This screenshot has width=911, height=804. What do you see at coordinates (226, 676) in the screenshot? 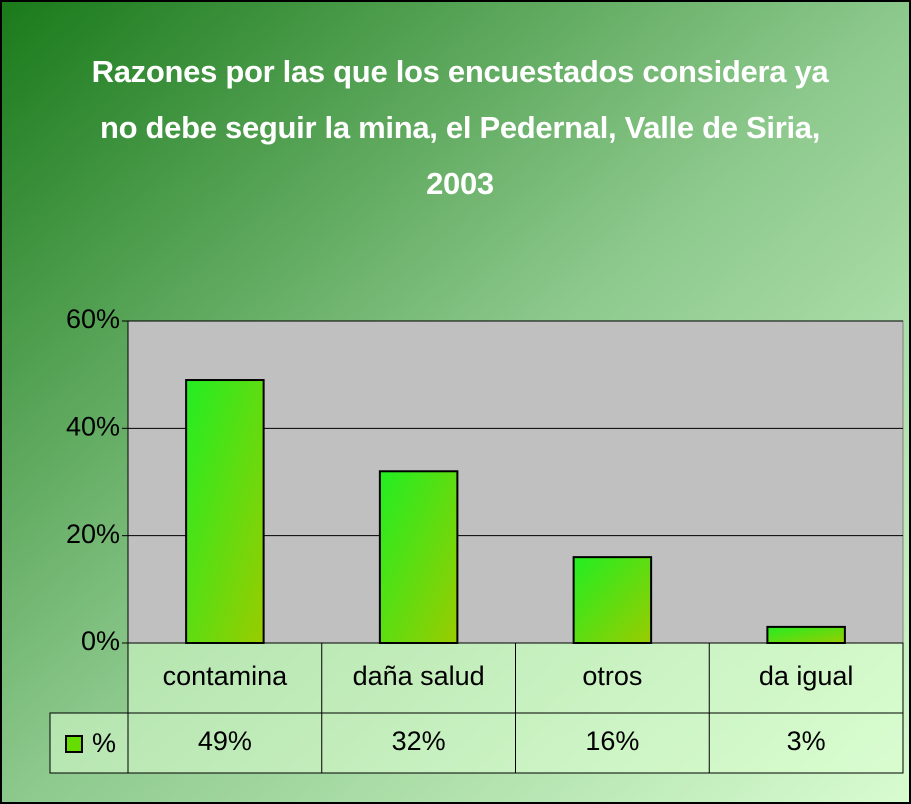
I see `x-tick-label: contamina` at bounding box center [226, 676].